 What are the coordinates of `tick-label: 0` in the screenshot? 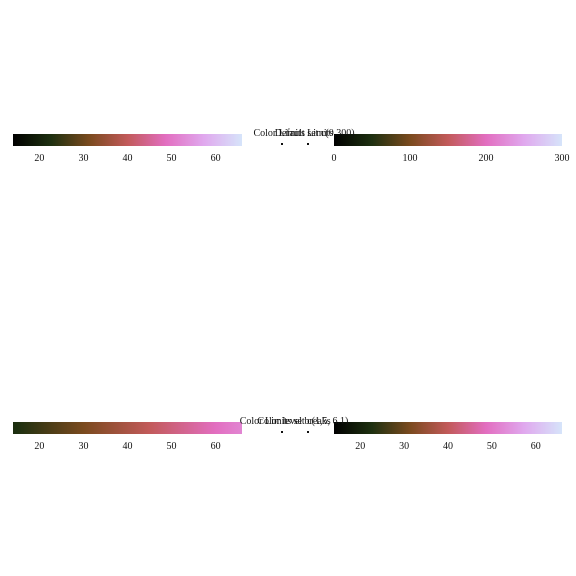 It's located at (334, 158).